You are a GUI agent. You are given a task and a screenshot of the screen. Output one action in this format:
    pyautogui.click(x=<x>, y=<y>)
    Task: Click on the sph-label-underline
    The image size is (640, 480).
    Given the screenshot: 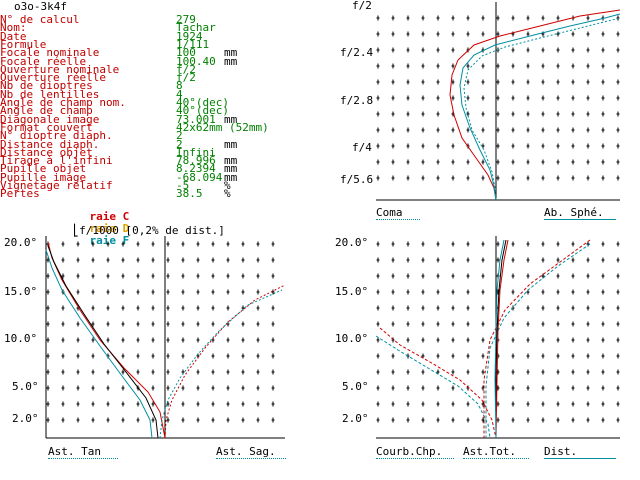 What is the action you would take?
    pyautogui.click(x=580, y=219)
    